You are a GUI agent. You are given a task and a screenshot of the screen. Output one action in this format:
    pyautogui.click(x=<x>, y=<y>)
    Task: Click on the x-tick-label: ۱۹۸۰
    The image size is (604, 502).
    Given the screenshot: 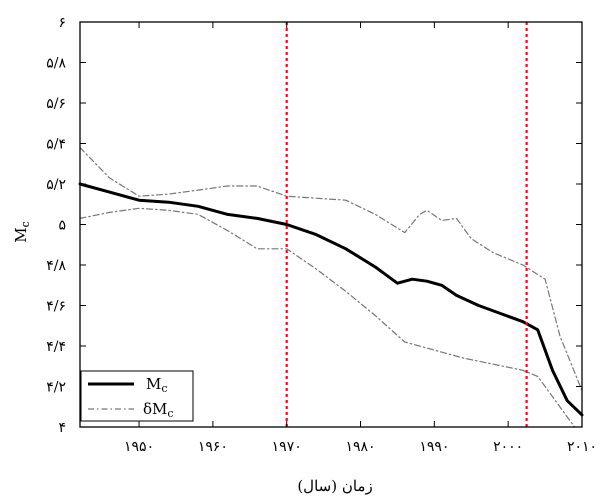 What is the action you would take?
    pyautogui.click(x=360, y=447)
    